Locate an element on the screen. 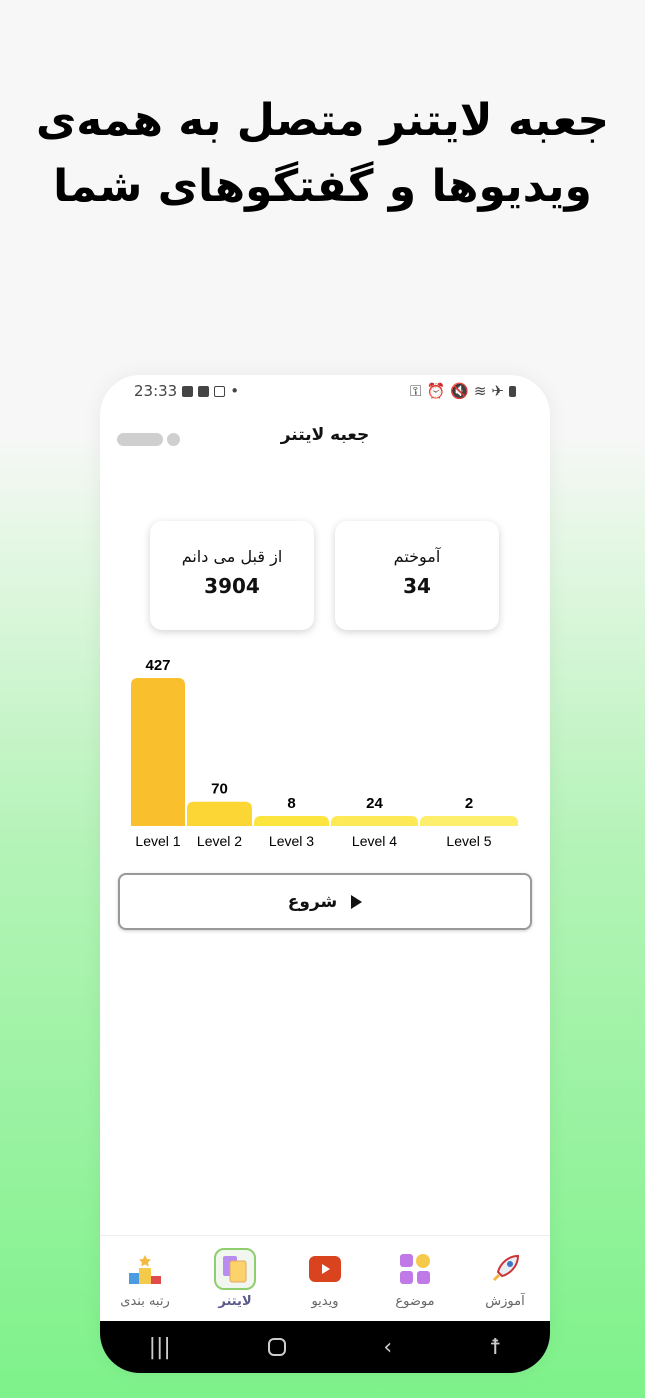 The width and height of the screenshot is (645, 1398). already-known-value: 3904 is located at coordinates (232, 586).